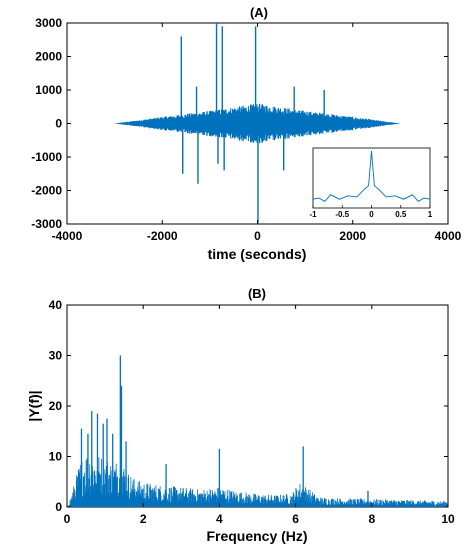 This screenshot has height=550, width=474. Describe the element at coordinates (448, 519) in the screenshot. I see `x-tick-label: 10` at that location.